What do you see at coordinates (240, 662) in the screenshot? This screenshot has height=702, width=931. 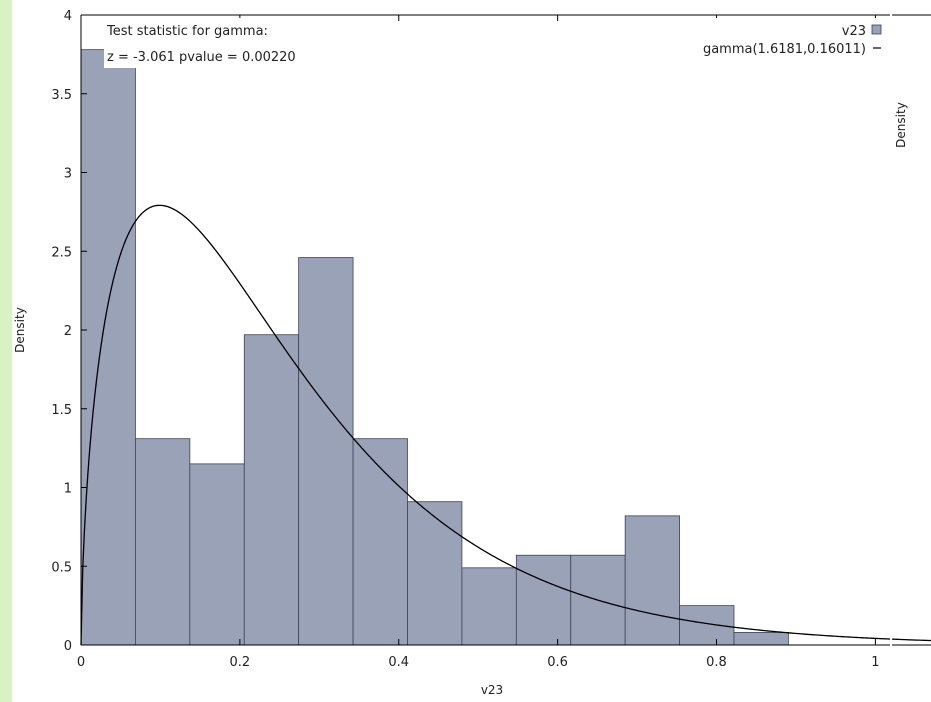 I see `x-tick-label: 0.2` at bounding box center [240, 662].